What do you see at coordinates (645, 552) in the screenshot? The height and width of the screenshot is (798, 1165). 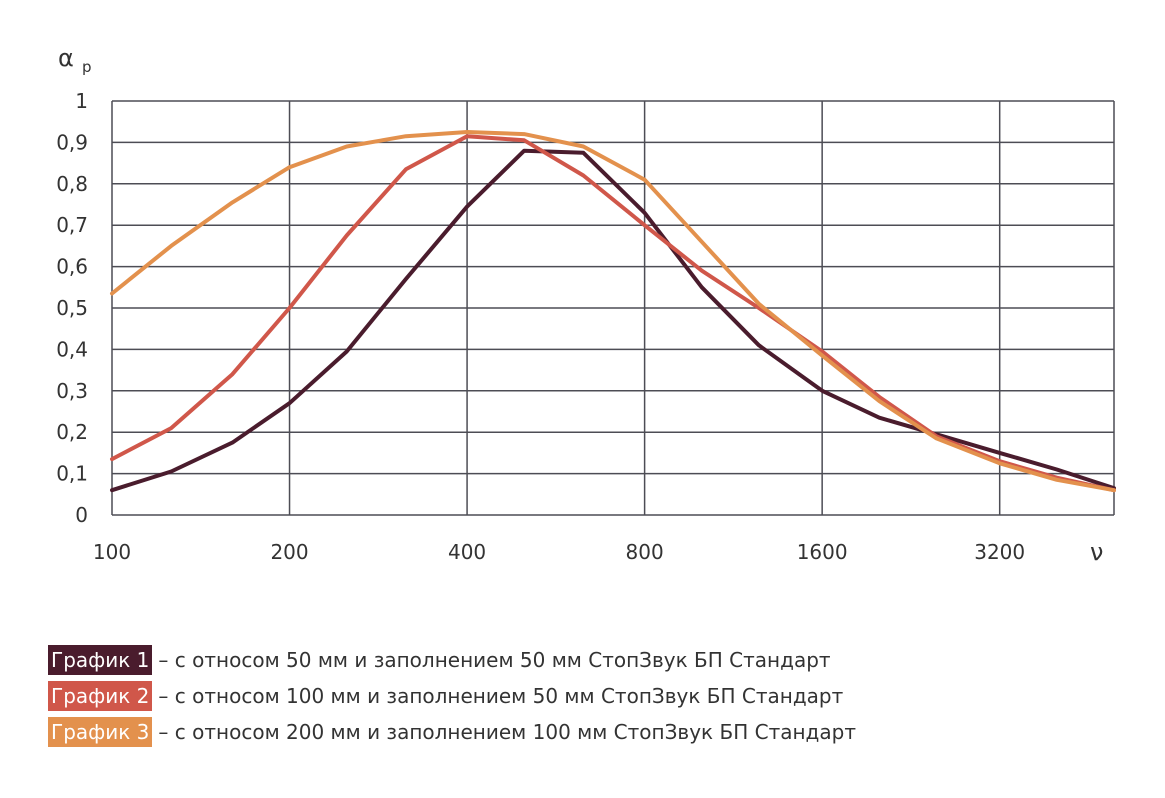 I see `x-tick-label-3: 800` at bounding box center [645, 552].